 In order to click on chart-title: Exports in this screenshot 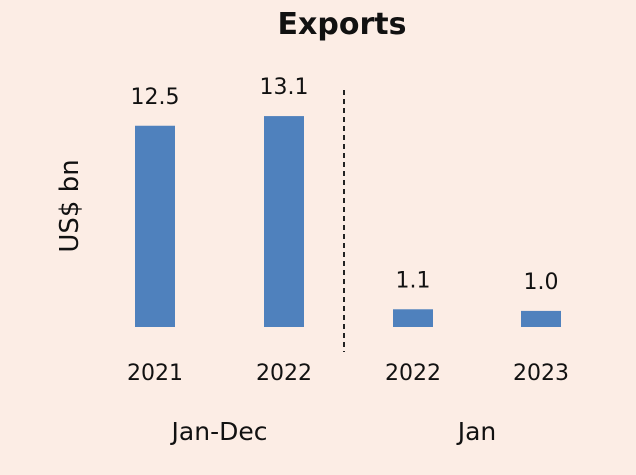, I will do `click(342, 24)`.